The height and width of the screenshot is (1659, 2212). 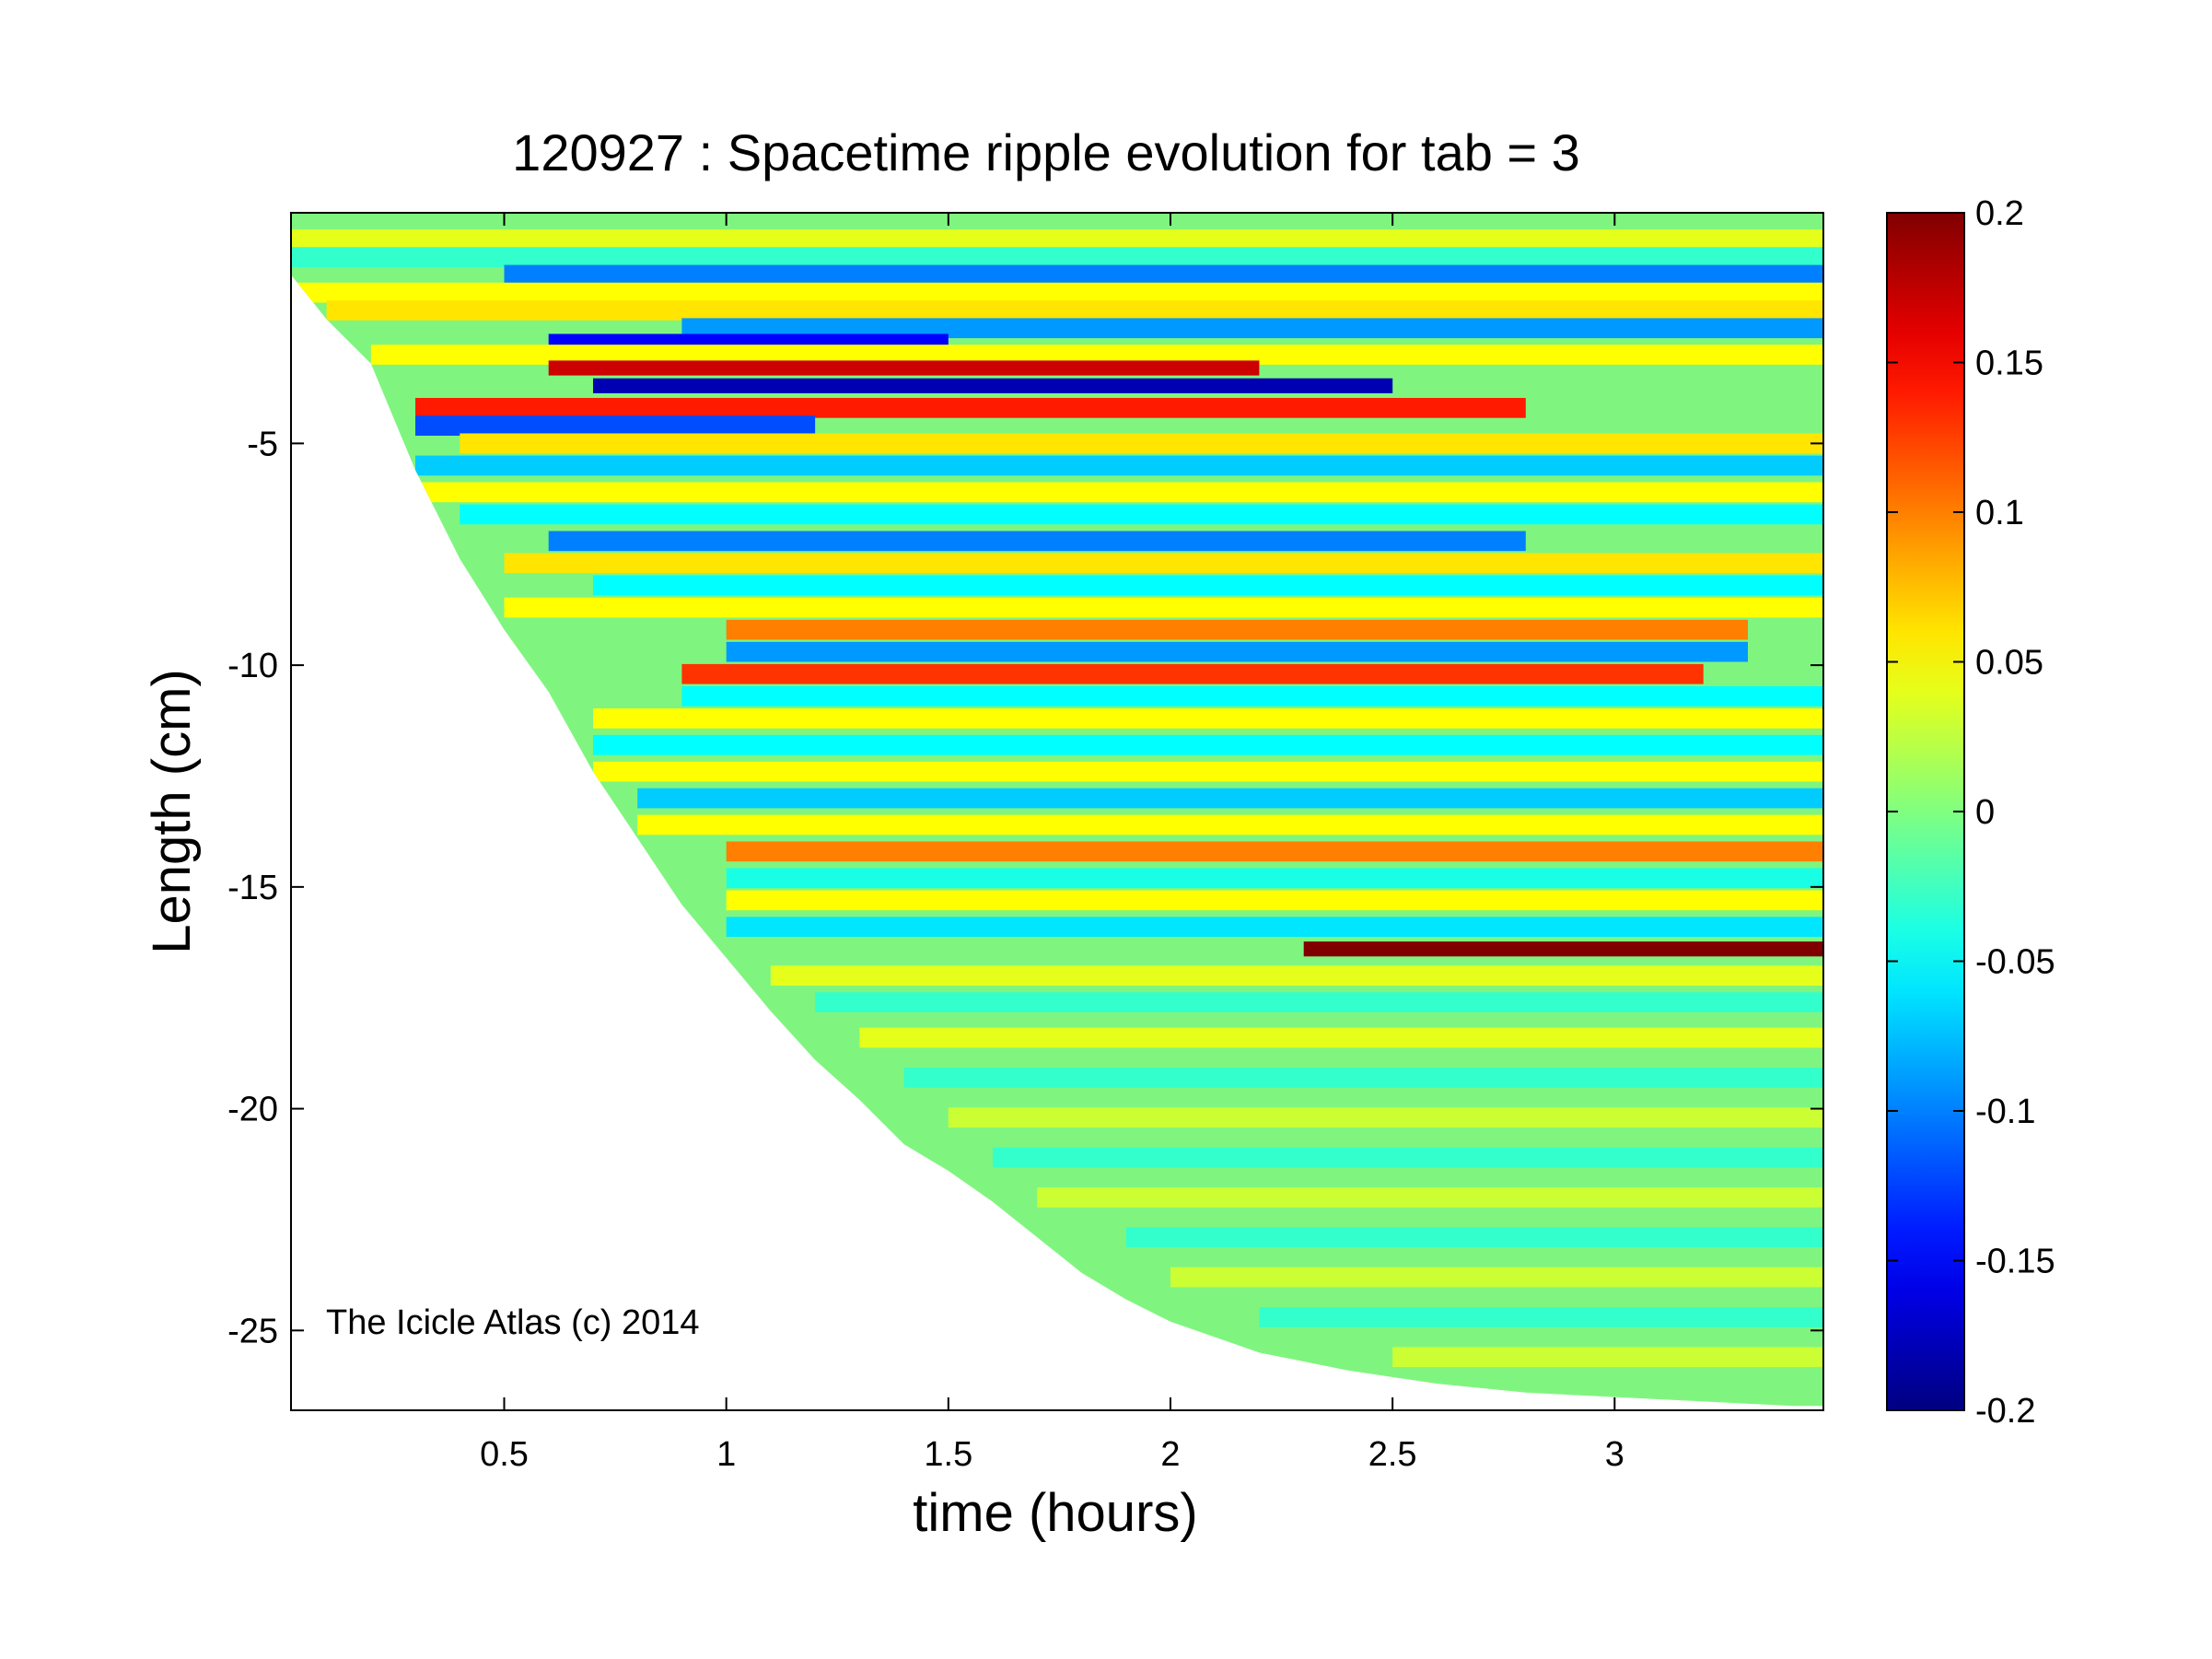 What do you see at coordinates (2015, 962) in the screenshot?
I see `colorbar-tick-label: -0.05` at bounding box center [2015, 962].